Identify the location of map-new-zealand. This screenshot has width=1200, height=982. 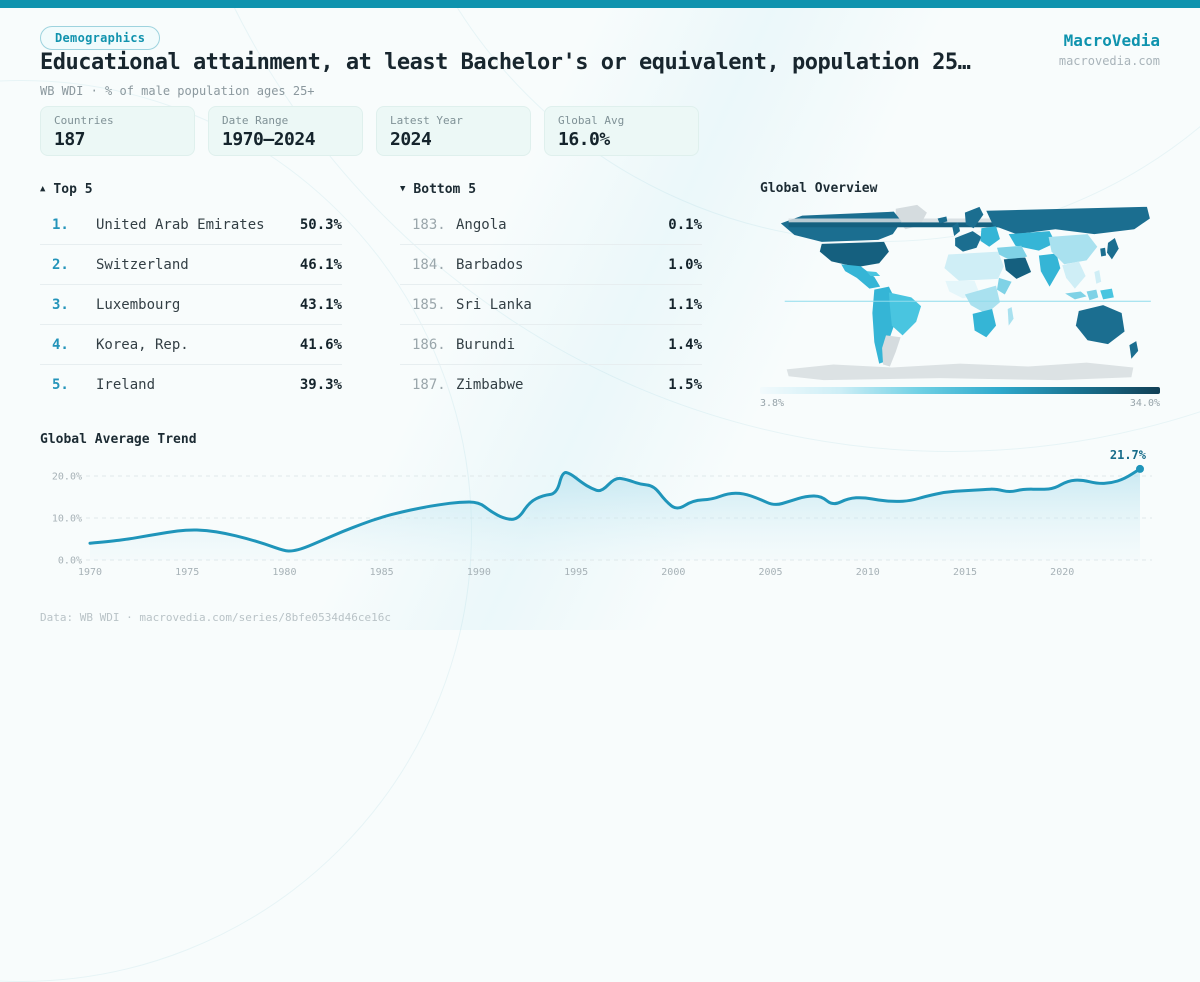
(1134, 350).